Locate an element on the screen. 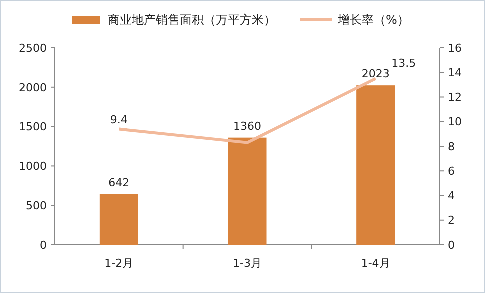  y2-tick-label: 8 is located at coordinates (451, 147).